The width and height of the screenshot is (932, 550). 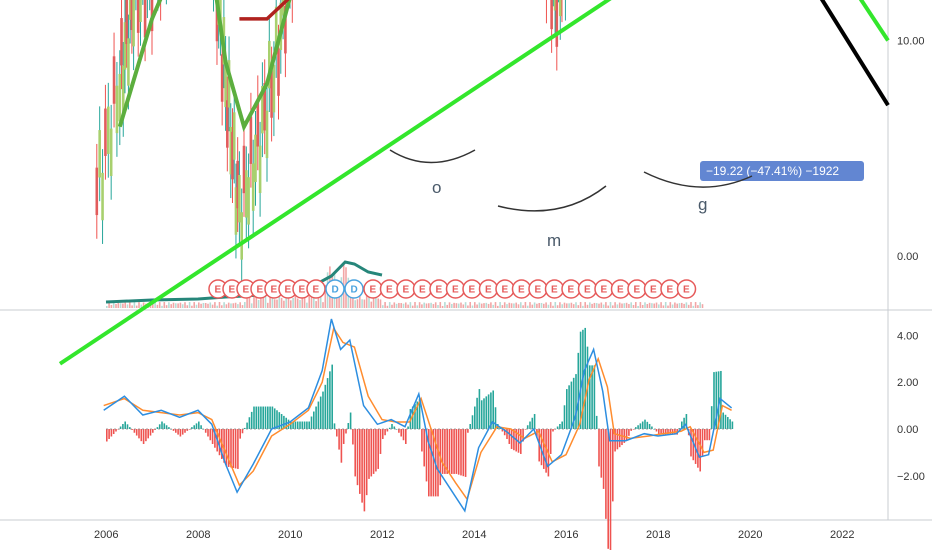 What do you see at coordinates (290, 535) in the screenshot?
I see `time-tick-label: 2010` at bounding box center [290, 535].